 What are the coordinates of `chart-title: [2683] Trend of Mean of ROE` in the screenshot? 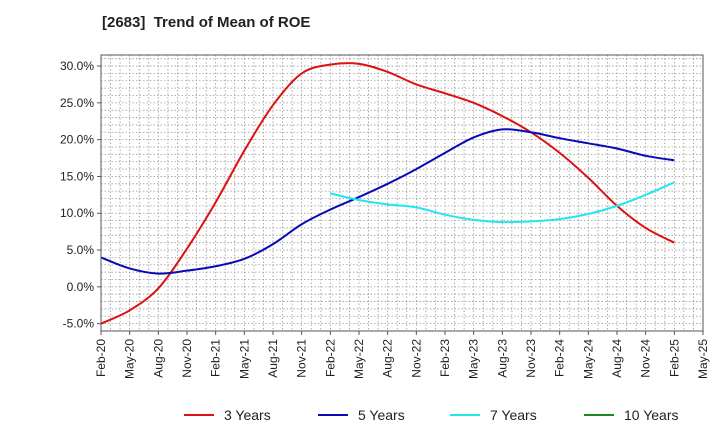 It's located at (206, 22).